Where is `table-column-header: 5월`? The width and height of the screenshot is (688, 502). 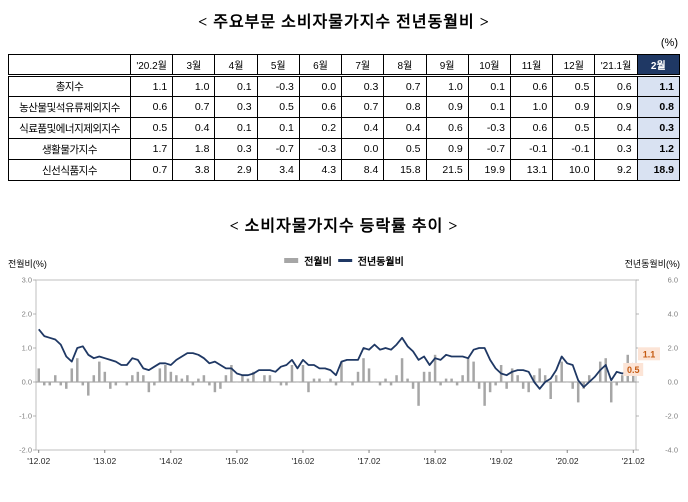 table-column-header: 5월 is located at coordinates (278, 65).